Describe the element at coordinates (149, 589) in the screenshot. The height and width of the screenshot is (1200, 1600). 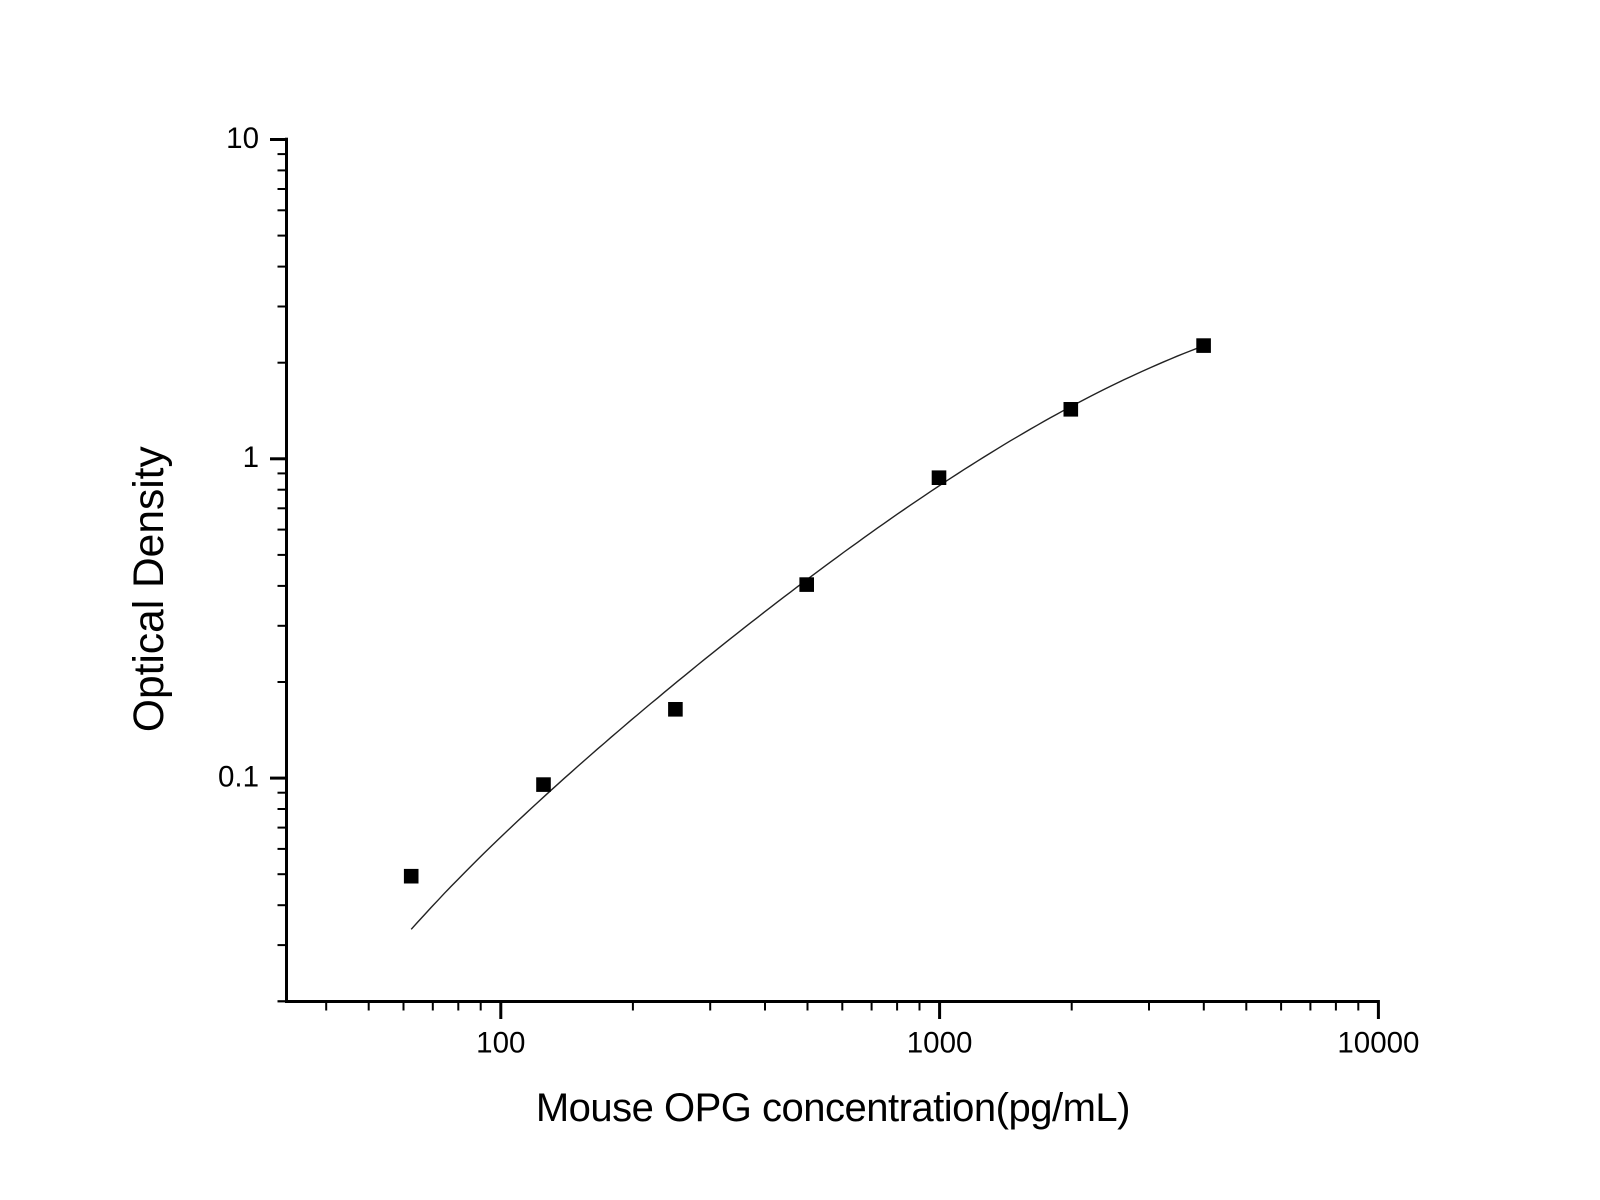
I see `svg-text: Optical Density` at that location.